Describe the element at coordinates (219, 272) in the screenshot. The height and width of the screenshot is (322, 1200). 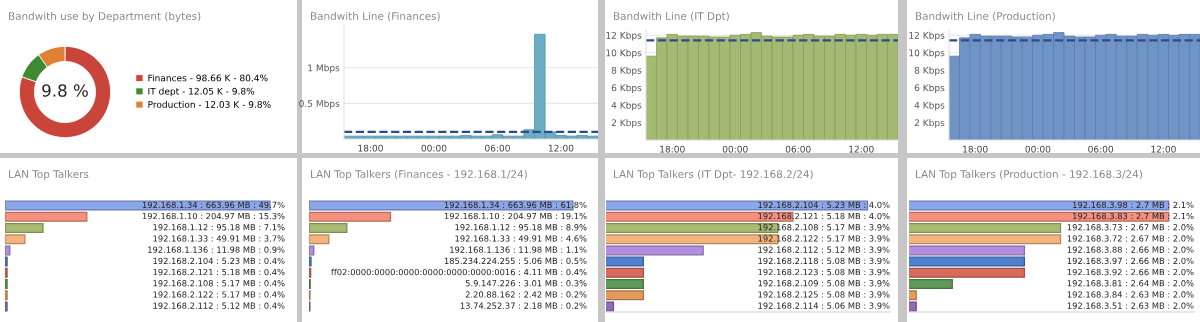
I see `data-label: 192.168.2.121 : 5.18 MB : 0.4%` at that location.